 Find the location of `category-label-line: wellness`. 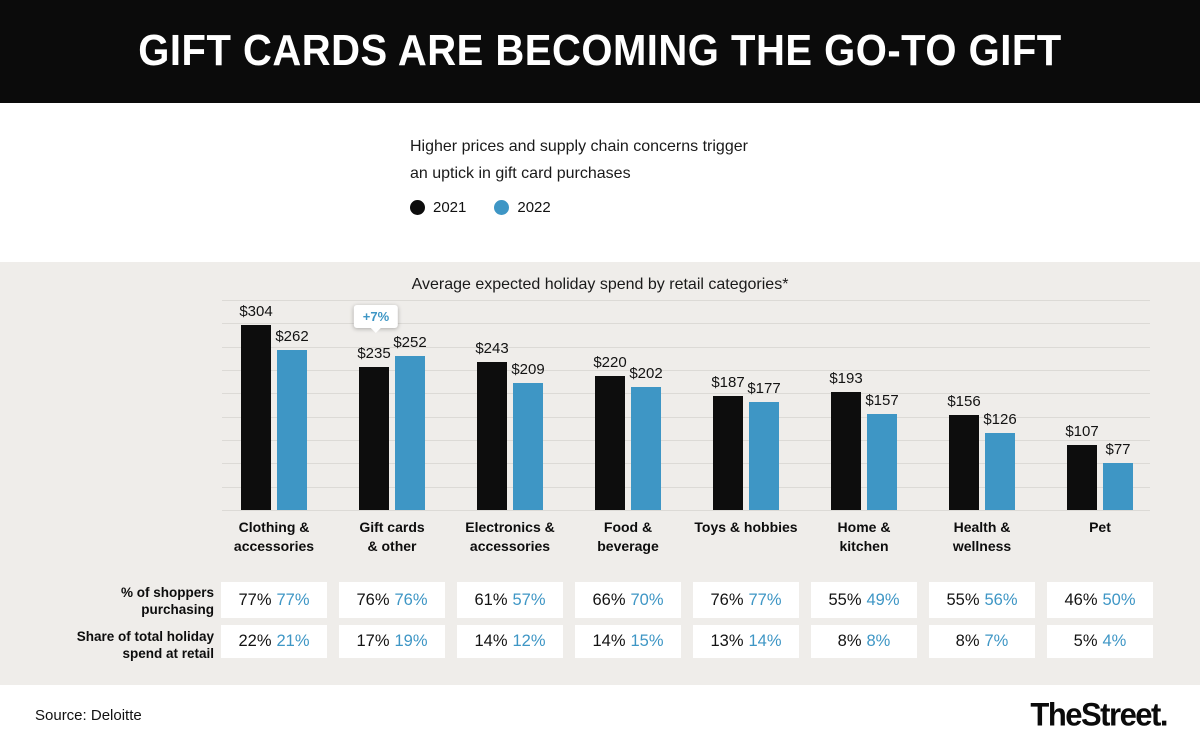

category-label-line: wellness is located at coordinates (982, 546).